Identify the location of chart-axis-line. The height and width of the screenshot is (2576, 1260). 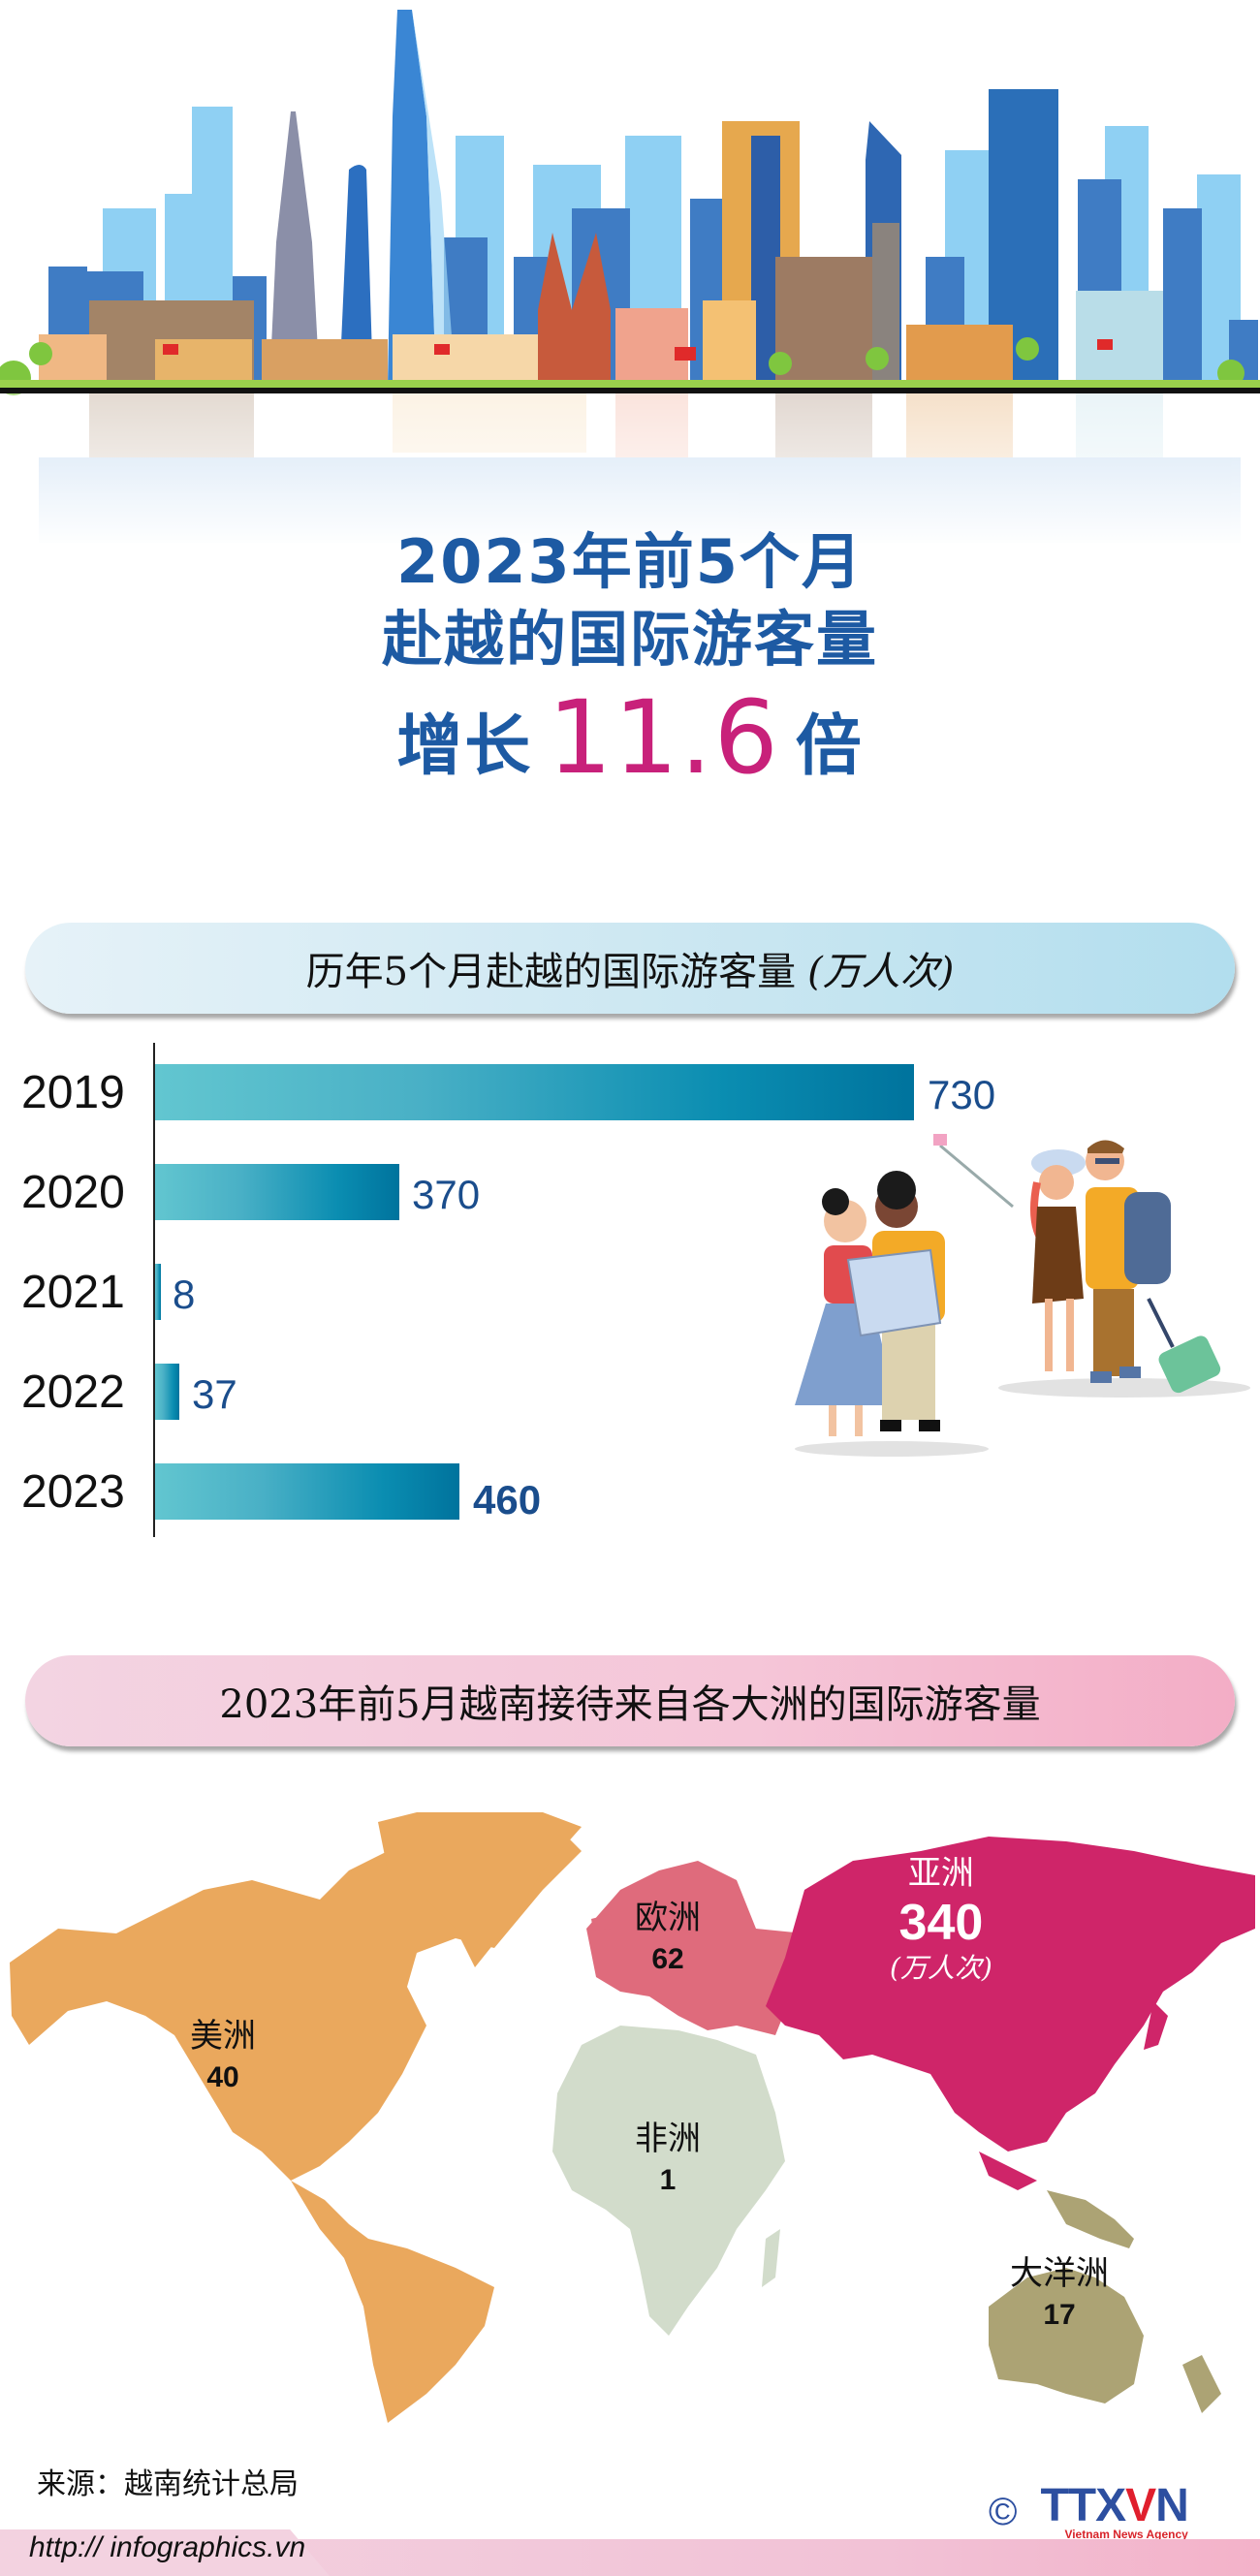
(154, 1290).